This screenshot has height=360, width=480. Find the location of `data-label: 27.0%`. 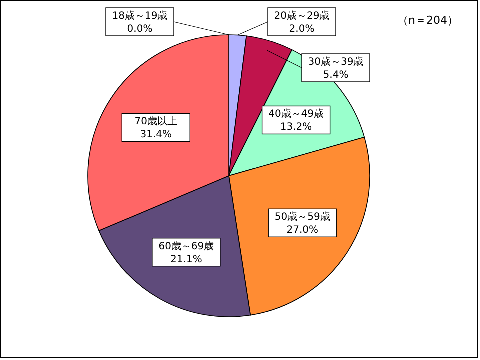

data-label: 27.0% is located at coordinates (302, 230).